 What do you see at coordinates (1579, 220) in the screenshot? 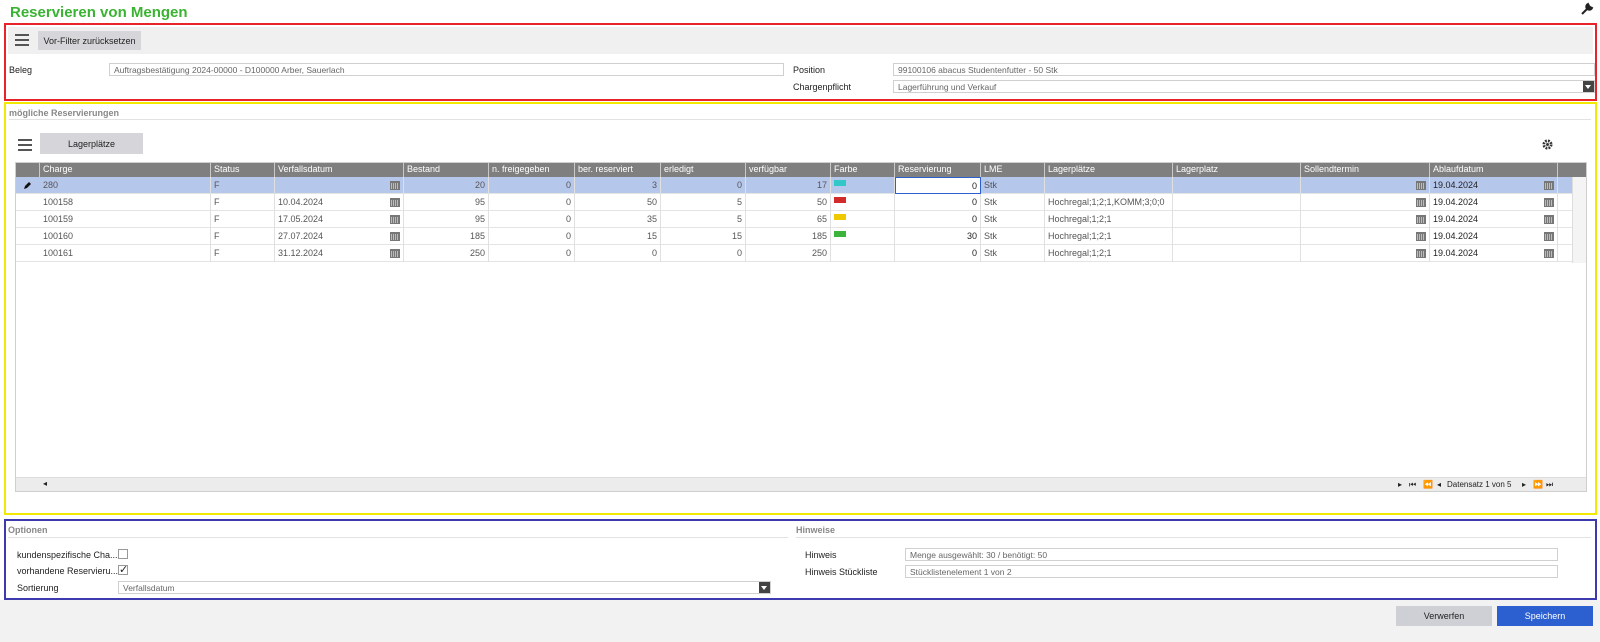
I see `vertical-scrollbar` at bounding box center [1579, 220].